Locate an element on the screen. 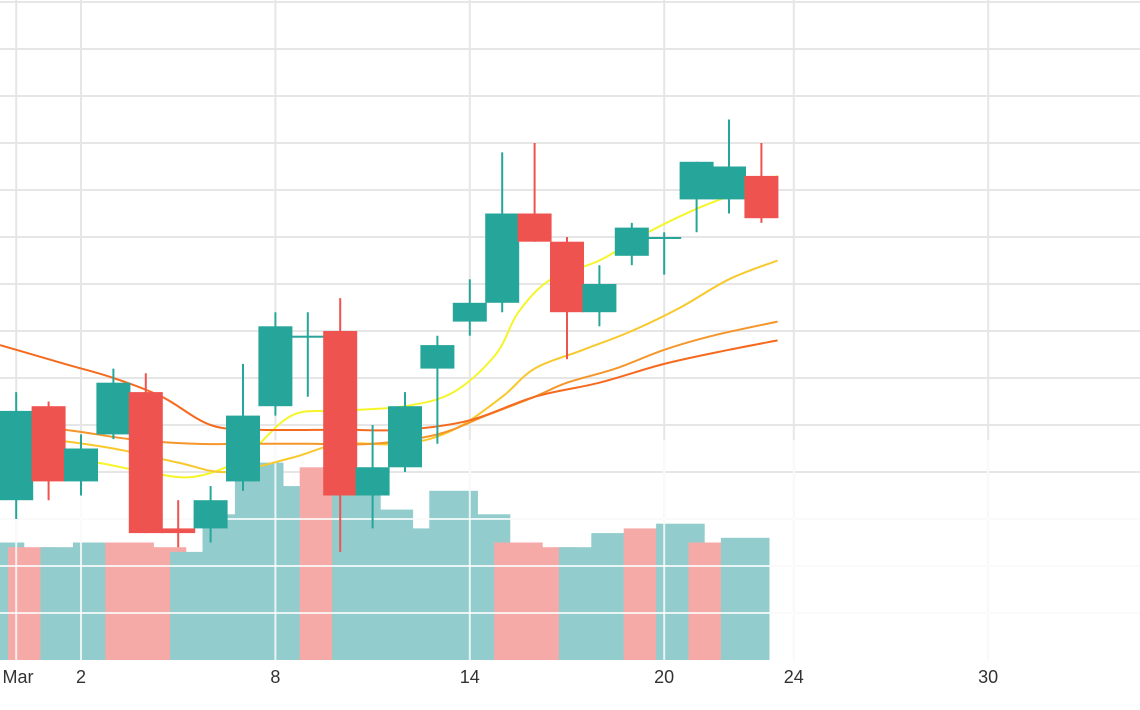 The height and width of the screenshot is (710, 1140). x-axis: Mar 2 8 14 20 24 30 is located at coordinates (501, 677).